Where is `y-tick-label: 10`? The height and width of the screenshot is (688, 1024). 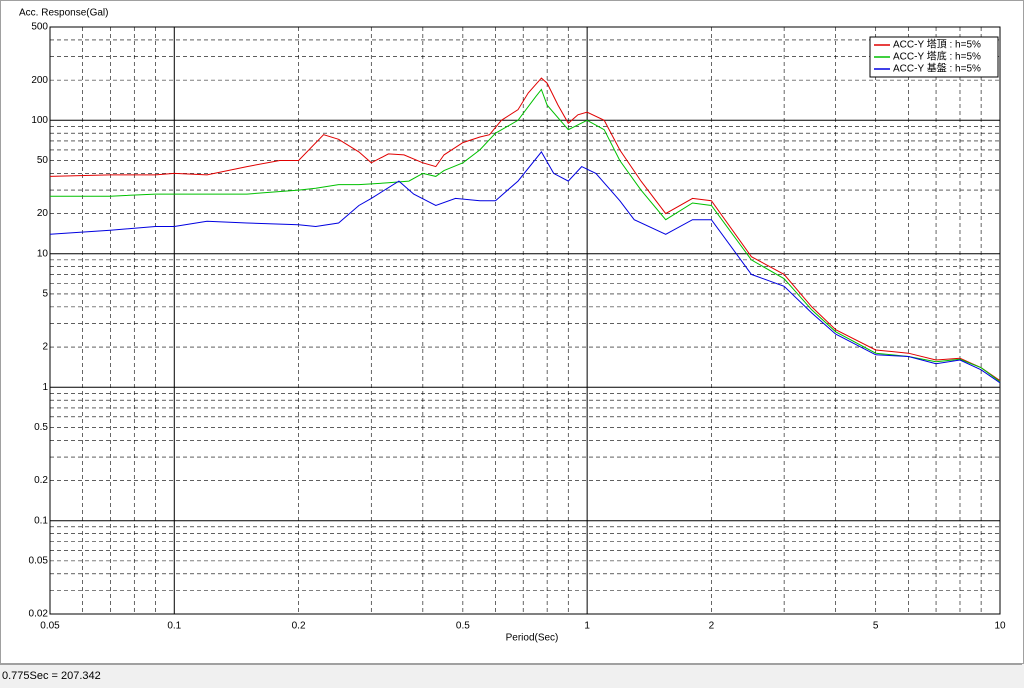
y-tick-label: 10 is located at coordinates (43, 253).